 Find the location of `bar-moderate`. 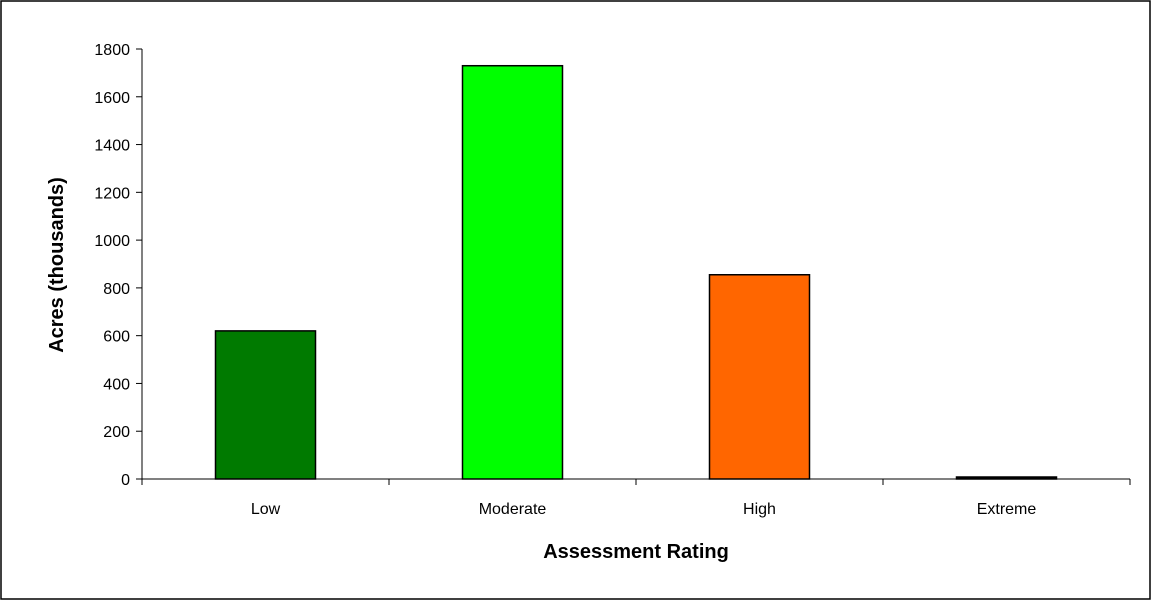

bar-moderate is located at coordinates (512, 272).